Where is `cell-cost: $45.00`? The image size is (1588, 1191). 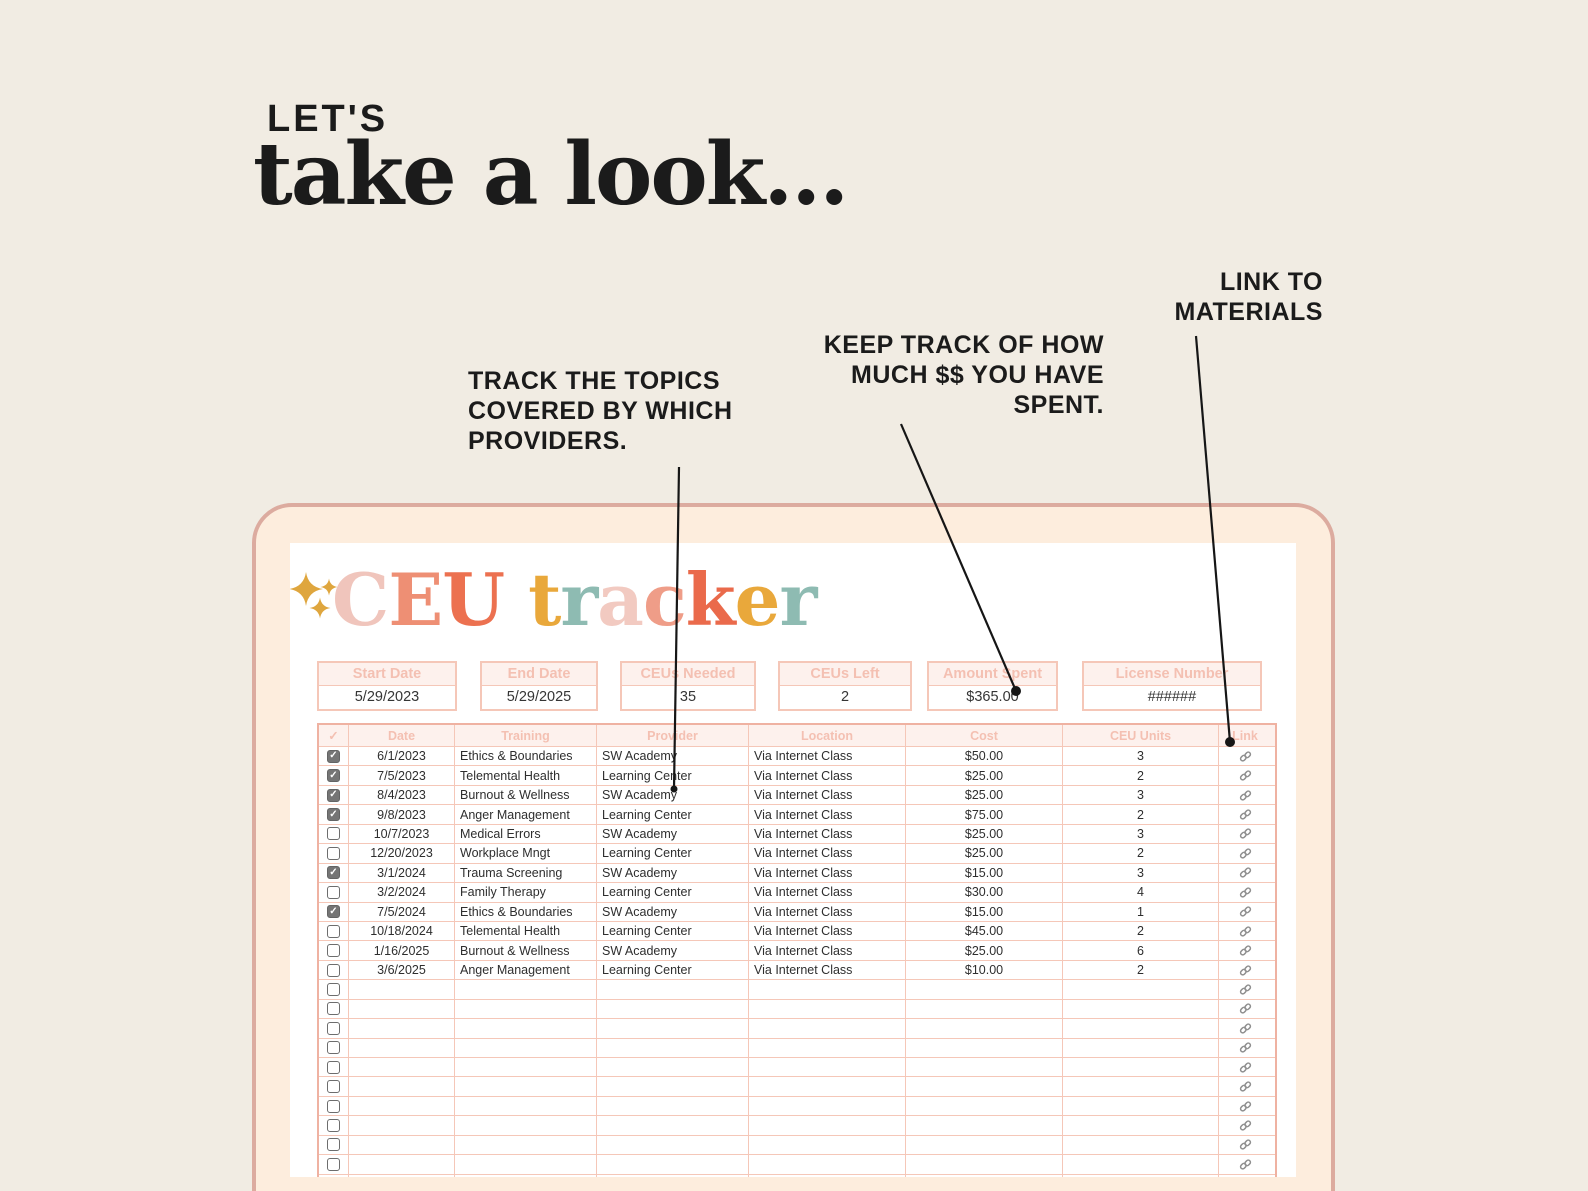 cell-cost: $45.00 is located at coordinates (984, 931).